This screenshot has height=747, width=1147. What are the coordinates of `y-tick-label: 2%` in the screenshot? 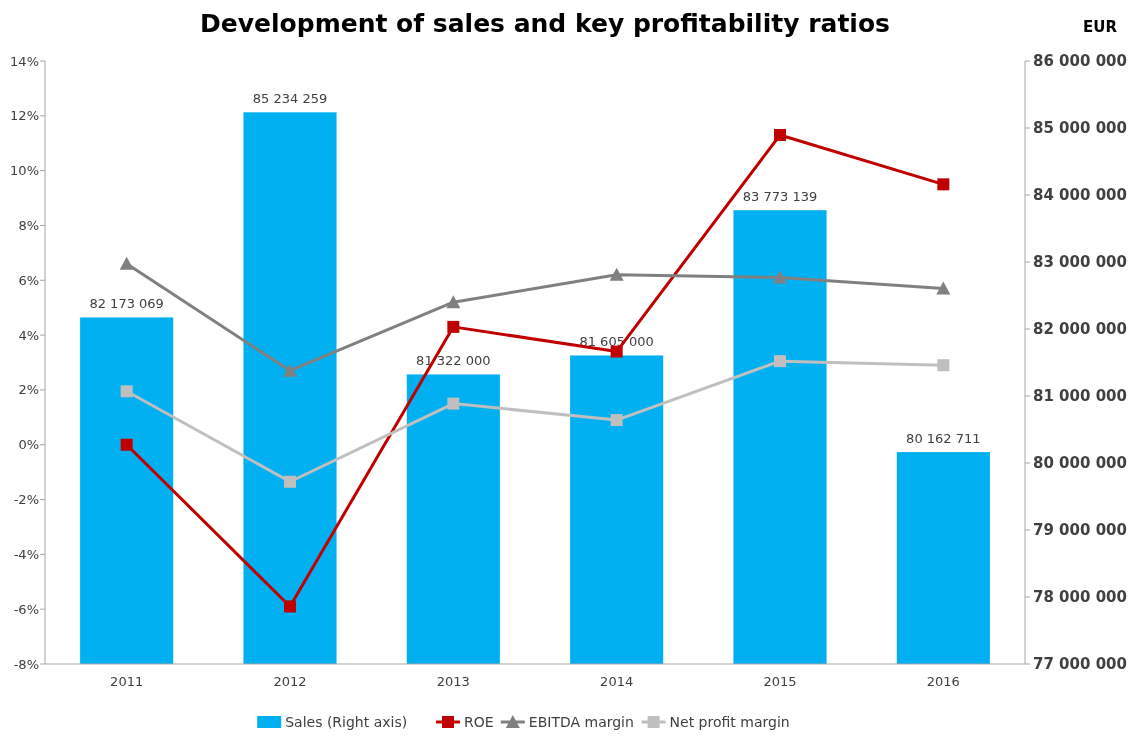 It's located at (28, 390).